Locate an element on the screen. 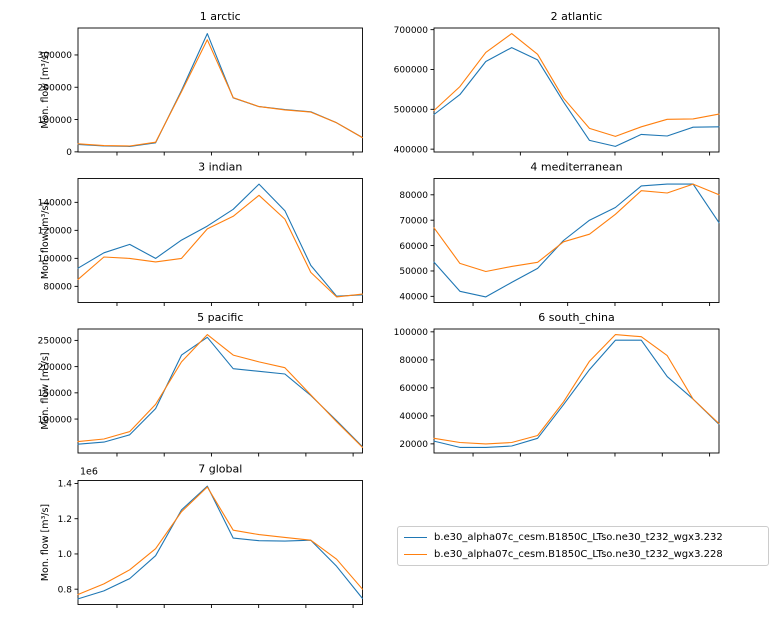 The height and width of the screenshot is (618, 783). plot-svg: 400000 500000 600000 700000 2 atlantic is located at coordinates (557, 83).